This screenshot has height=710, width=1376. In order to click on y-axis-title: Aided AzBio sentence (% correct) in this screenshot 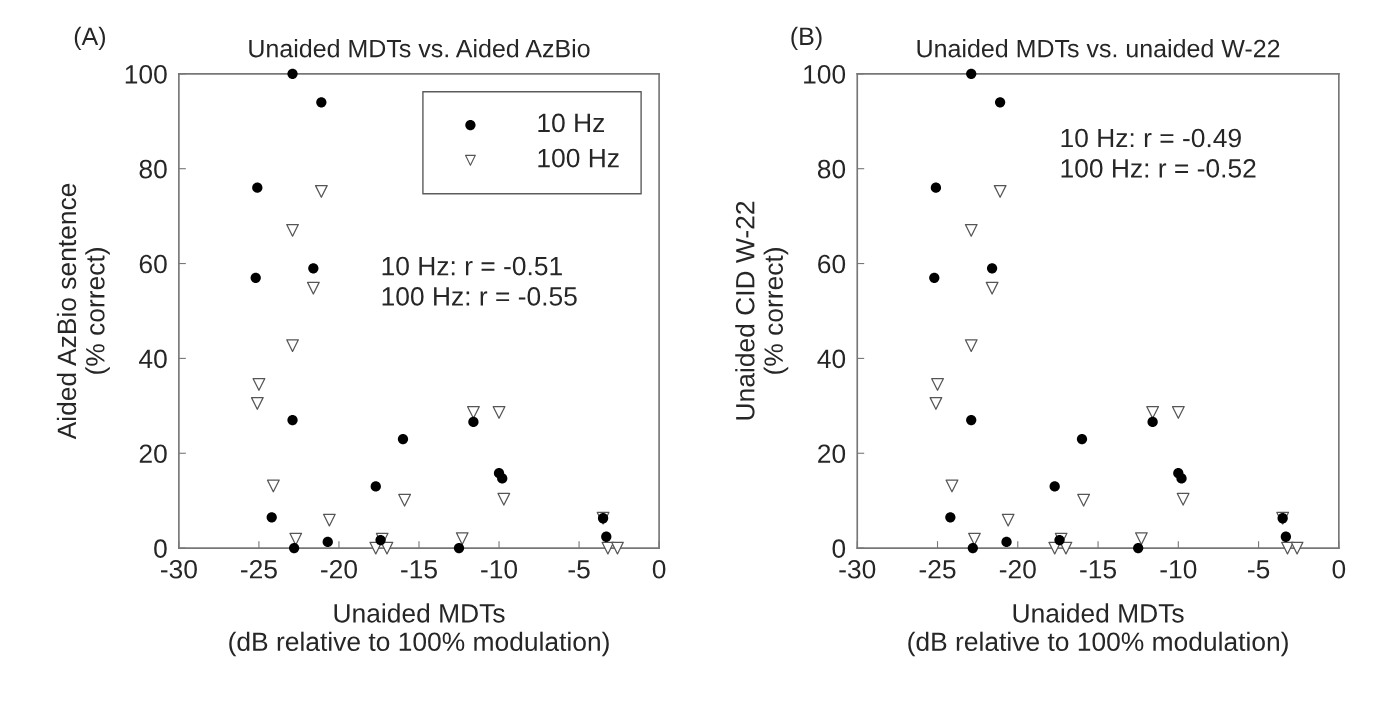, I will do `click(83, 311)`.